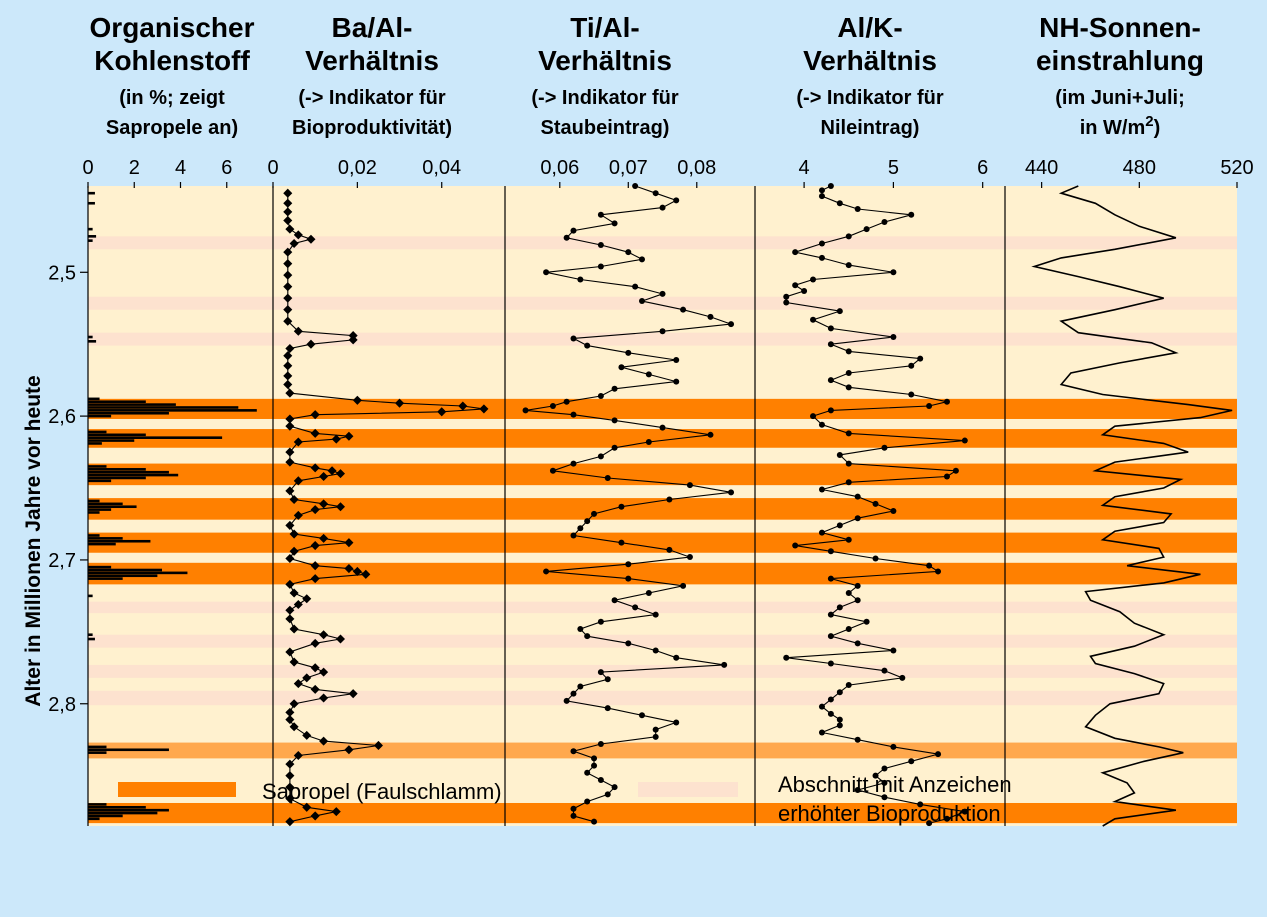  Describe the element at coordinates (372, 27) in the screenshot. I see `panel-title-line1: Ba/Al-` at that location.